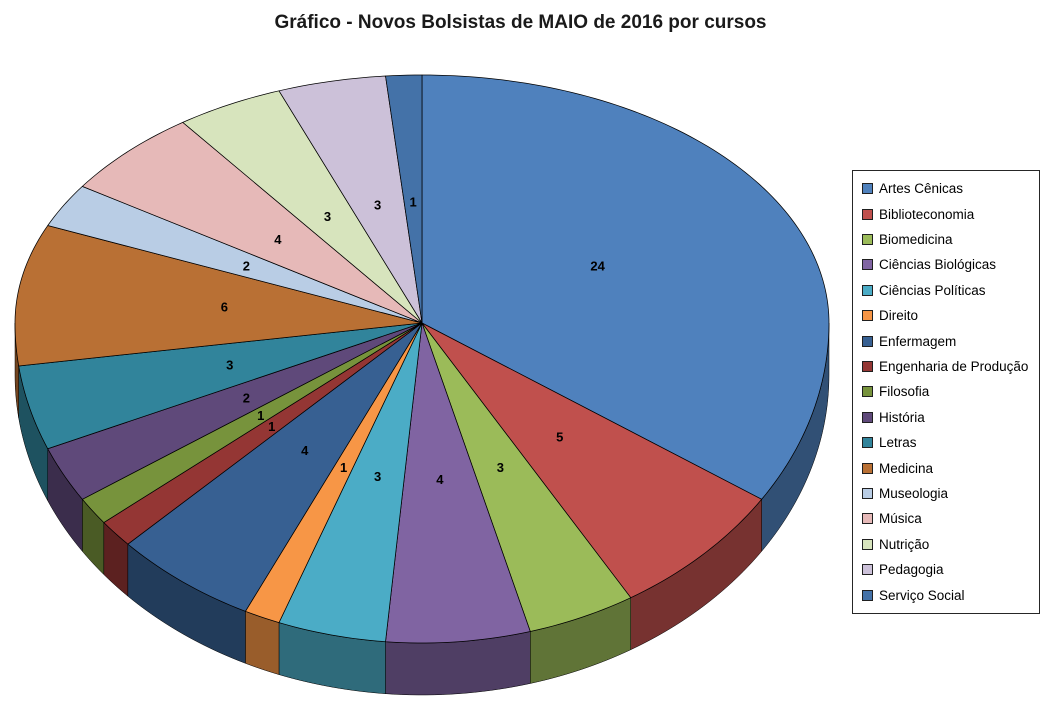  Describe the element at coordinates (911, 570) in the screenshot. I see `legend-label: Pedagogia` at that location.